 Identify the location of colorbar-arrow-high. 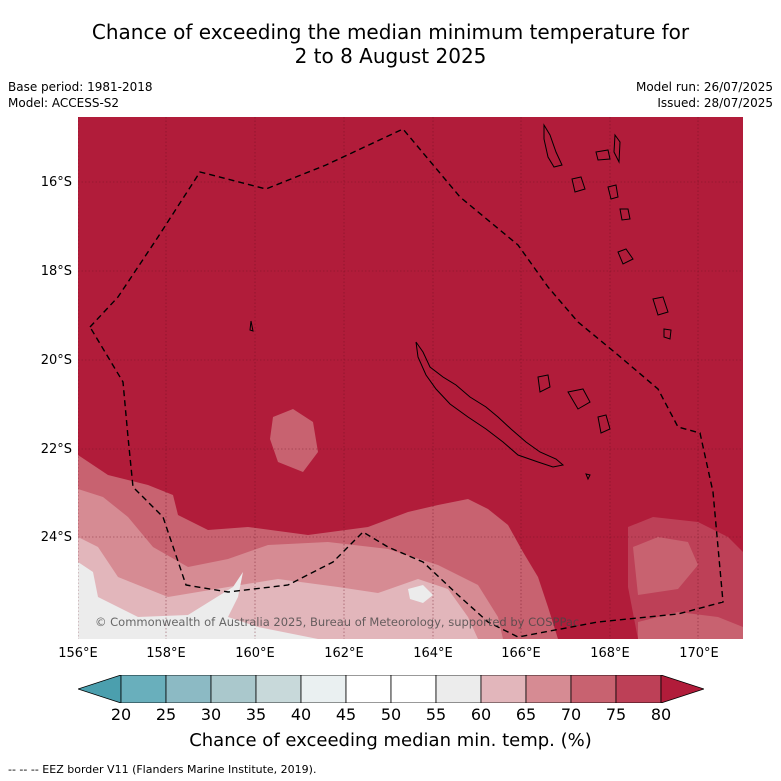
(682, 689).